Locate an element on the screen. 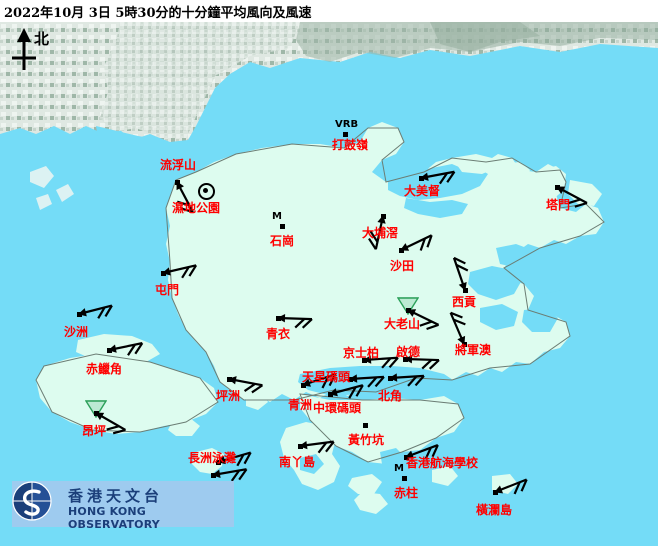 The height and width of the screenshot is (546, 658). station-ring-center-icon is located at coordinates (205, 190).